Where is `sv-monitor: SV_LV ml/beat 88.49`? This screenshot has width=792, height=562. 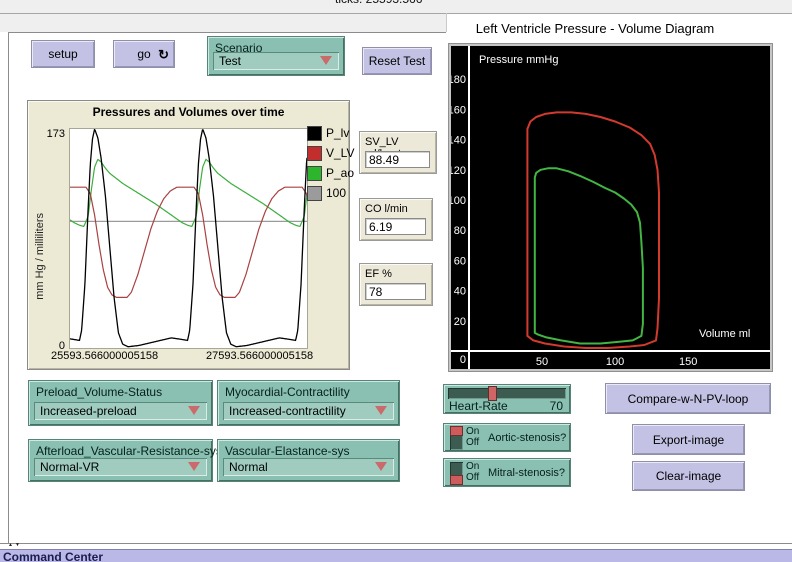
sv-monitor: SV_LV ml/beat 88.49 is located at coordinates (398, 152).